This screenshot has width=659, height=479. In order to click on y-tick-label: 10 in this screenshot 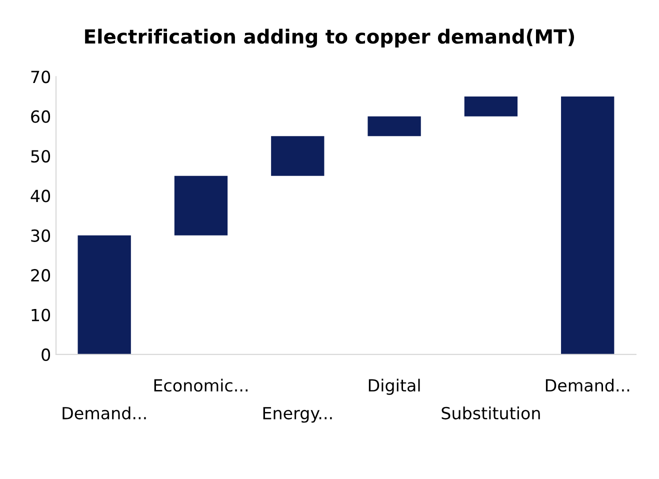, I will do `click(41, 315)`.